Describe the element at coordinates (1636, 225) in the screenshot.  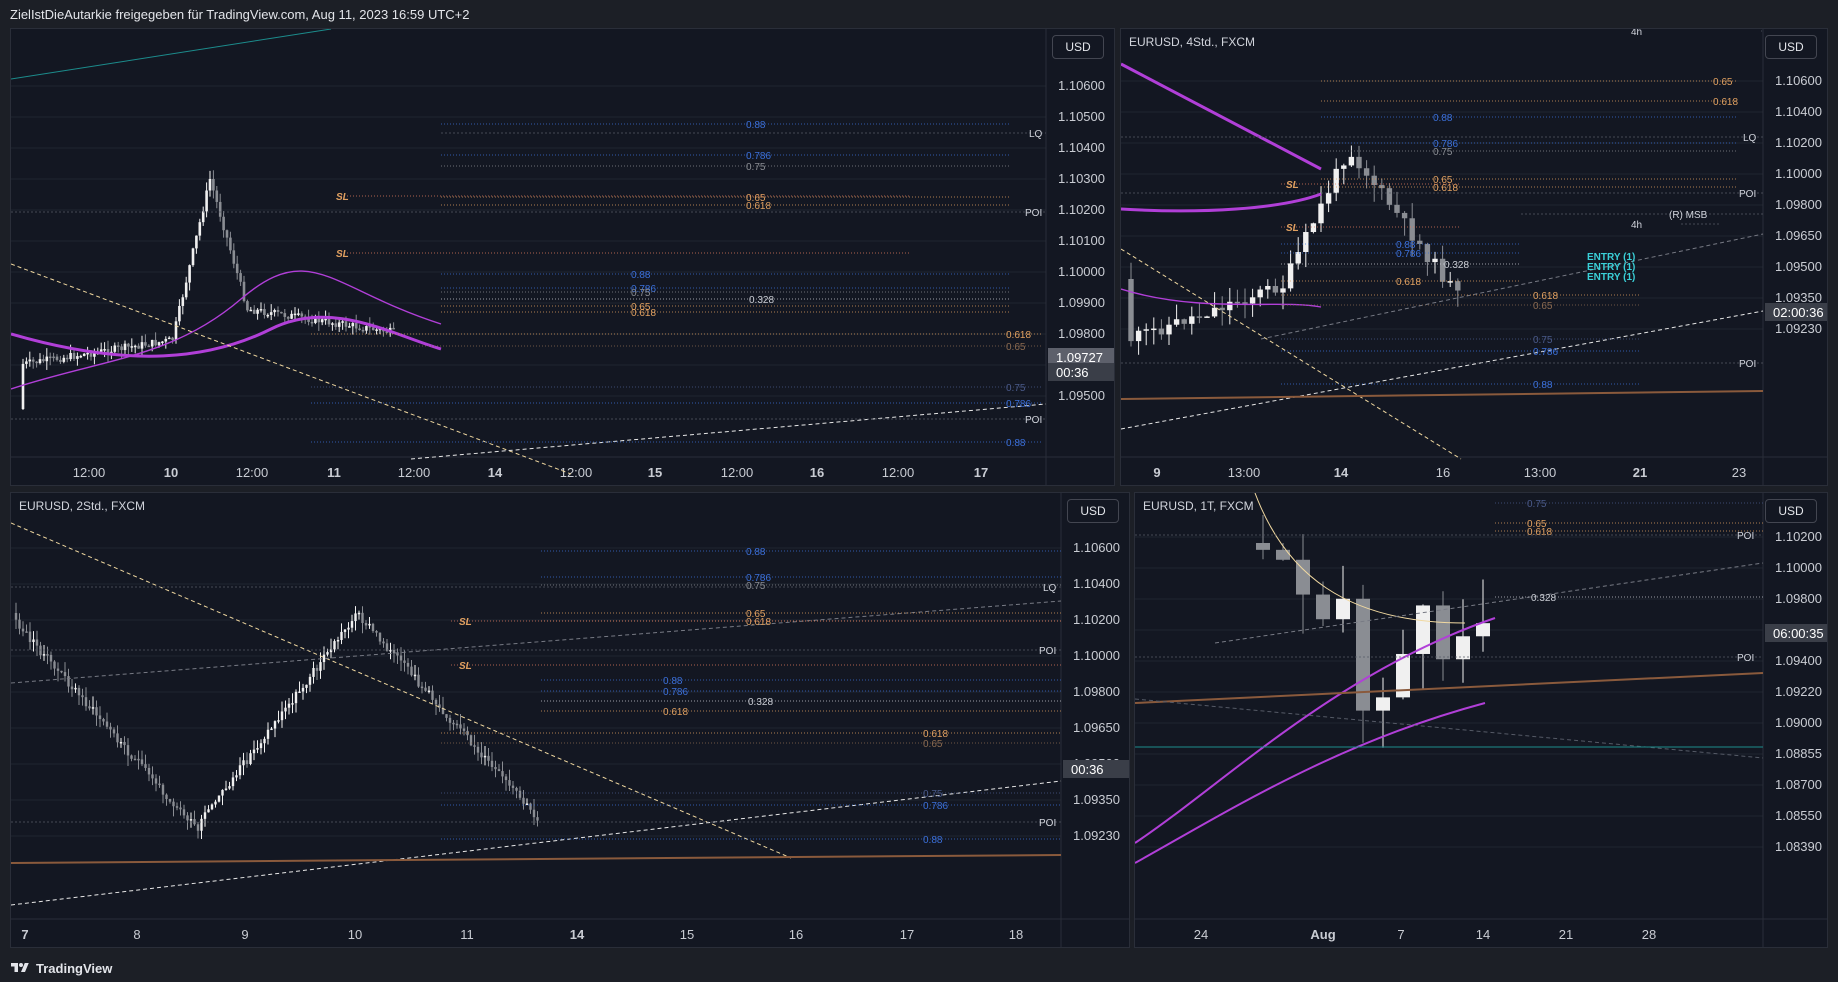
I see `zone-label: 4h` at that location.